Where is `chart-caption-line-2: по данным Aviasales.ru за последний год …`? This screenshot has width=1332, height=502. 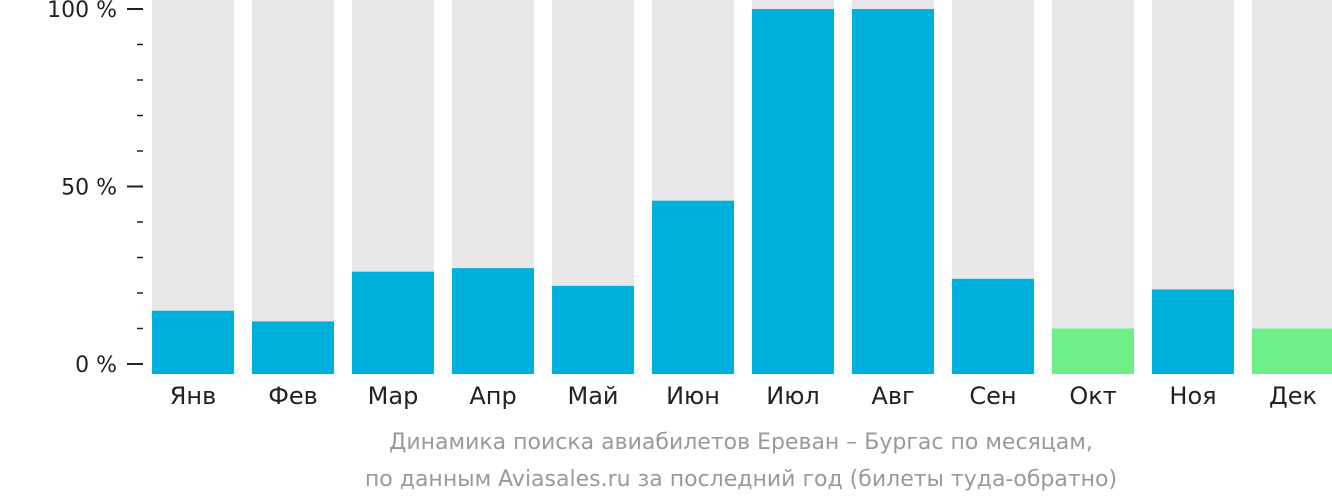
chart-caption-line-2: по данным Aviasales.ru за последний год … is located at coordinates (741, 479).